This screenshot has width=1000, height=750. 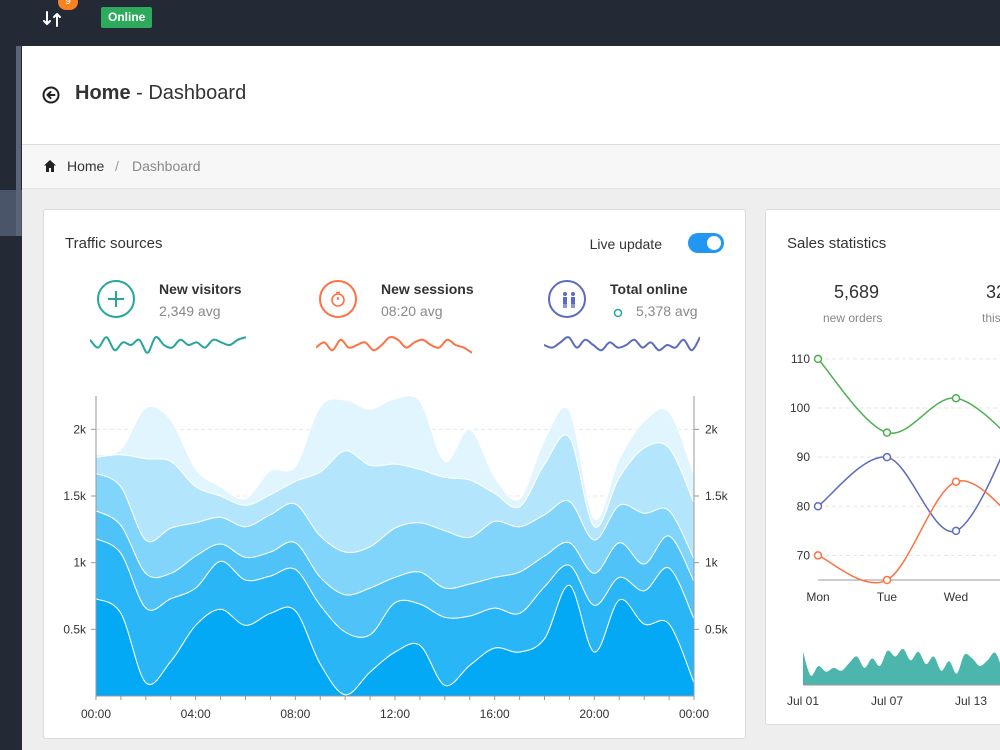 I want to click on online-dot-icon, so click(x=618, y=313).